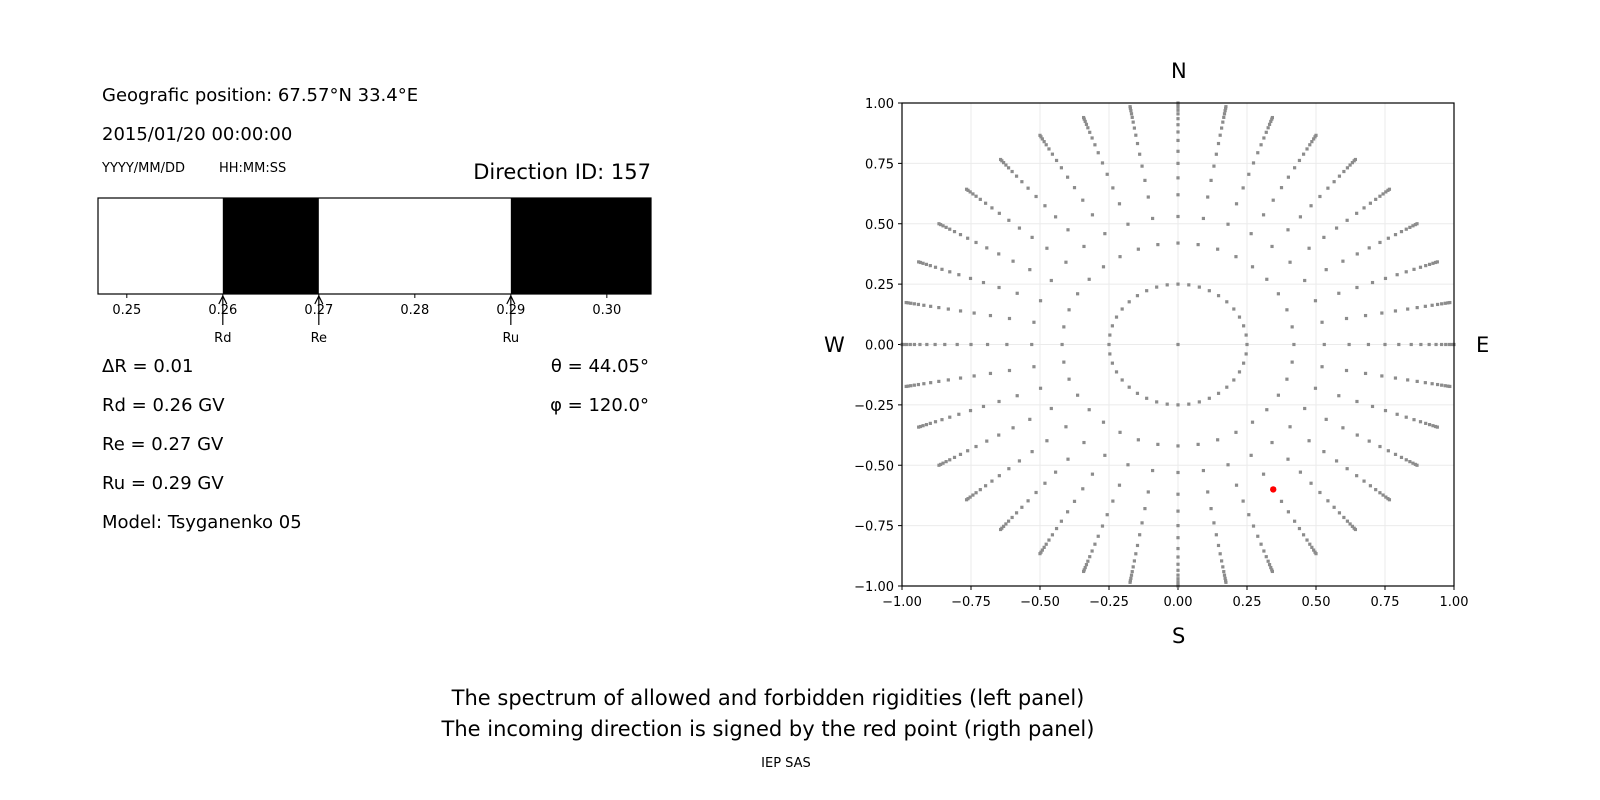 Image resolution: width=1600 pixels, height=800 pixels. Describe the element at coordinates (874, 406) in the screenshot. I see `y-tick-label: −0.25` at that location.